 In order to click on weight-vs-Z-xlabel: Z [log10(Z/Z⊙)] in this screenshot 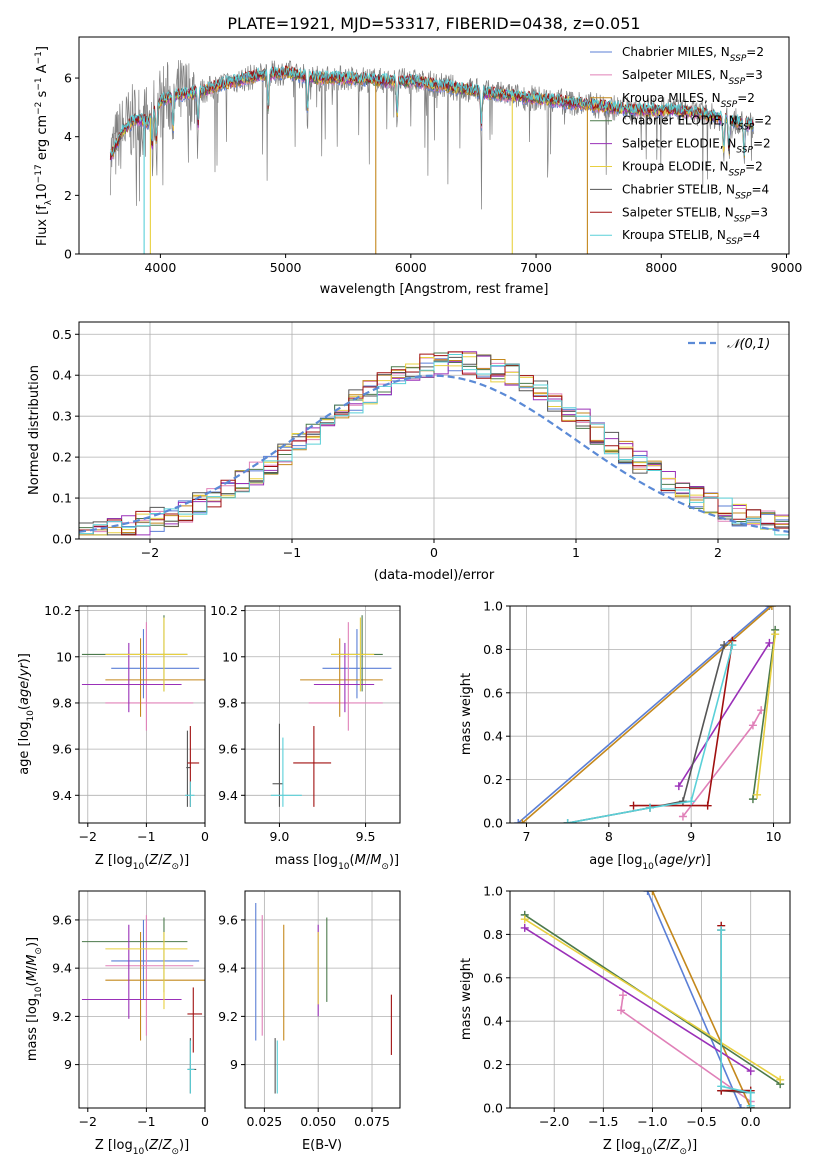, I will do `click(650, 1147)`.